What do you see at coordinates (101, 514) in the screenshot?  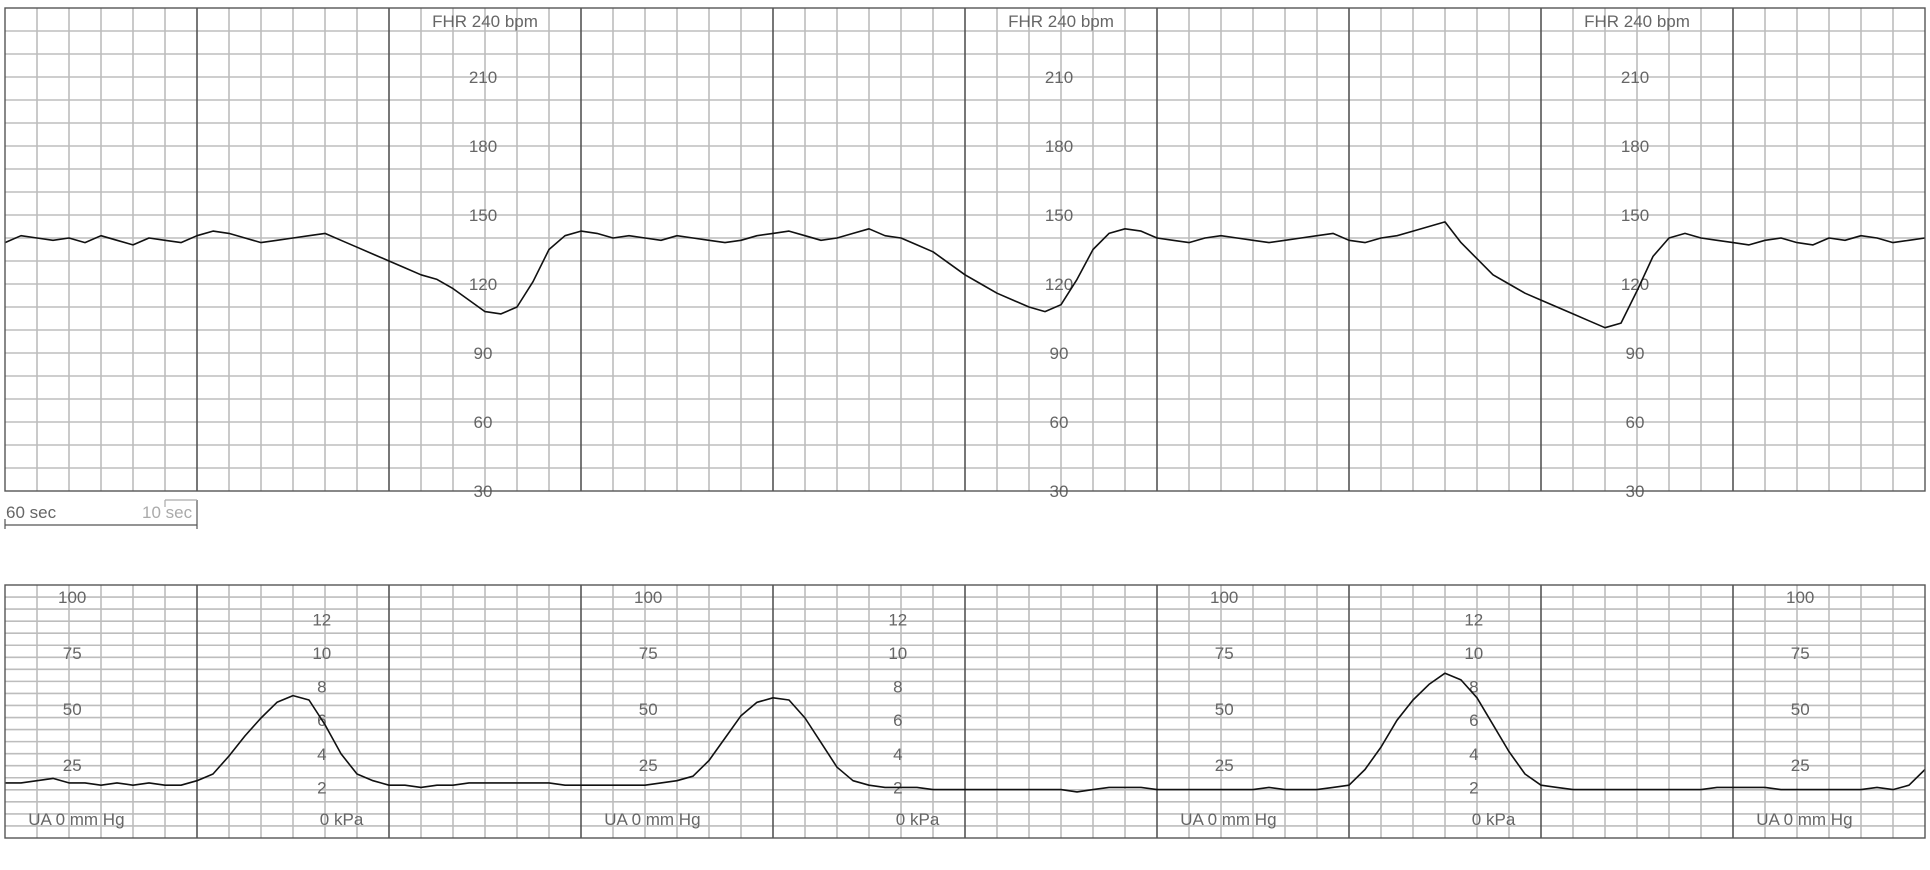 I see `time-scale-bar: 60 sec 10 sec` at bounding box center [101, 514].